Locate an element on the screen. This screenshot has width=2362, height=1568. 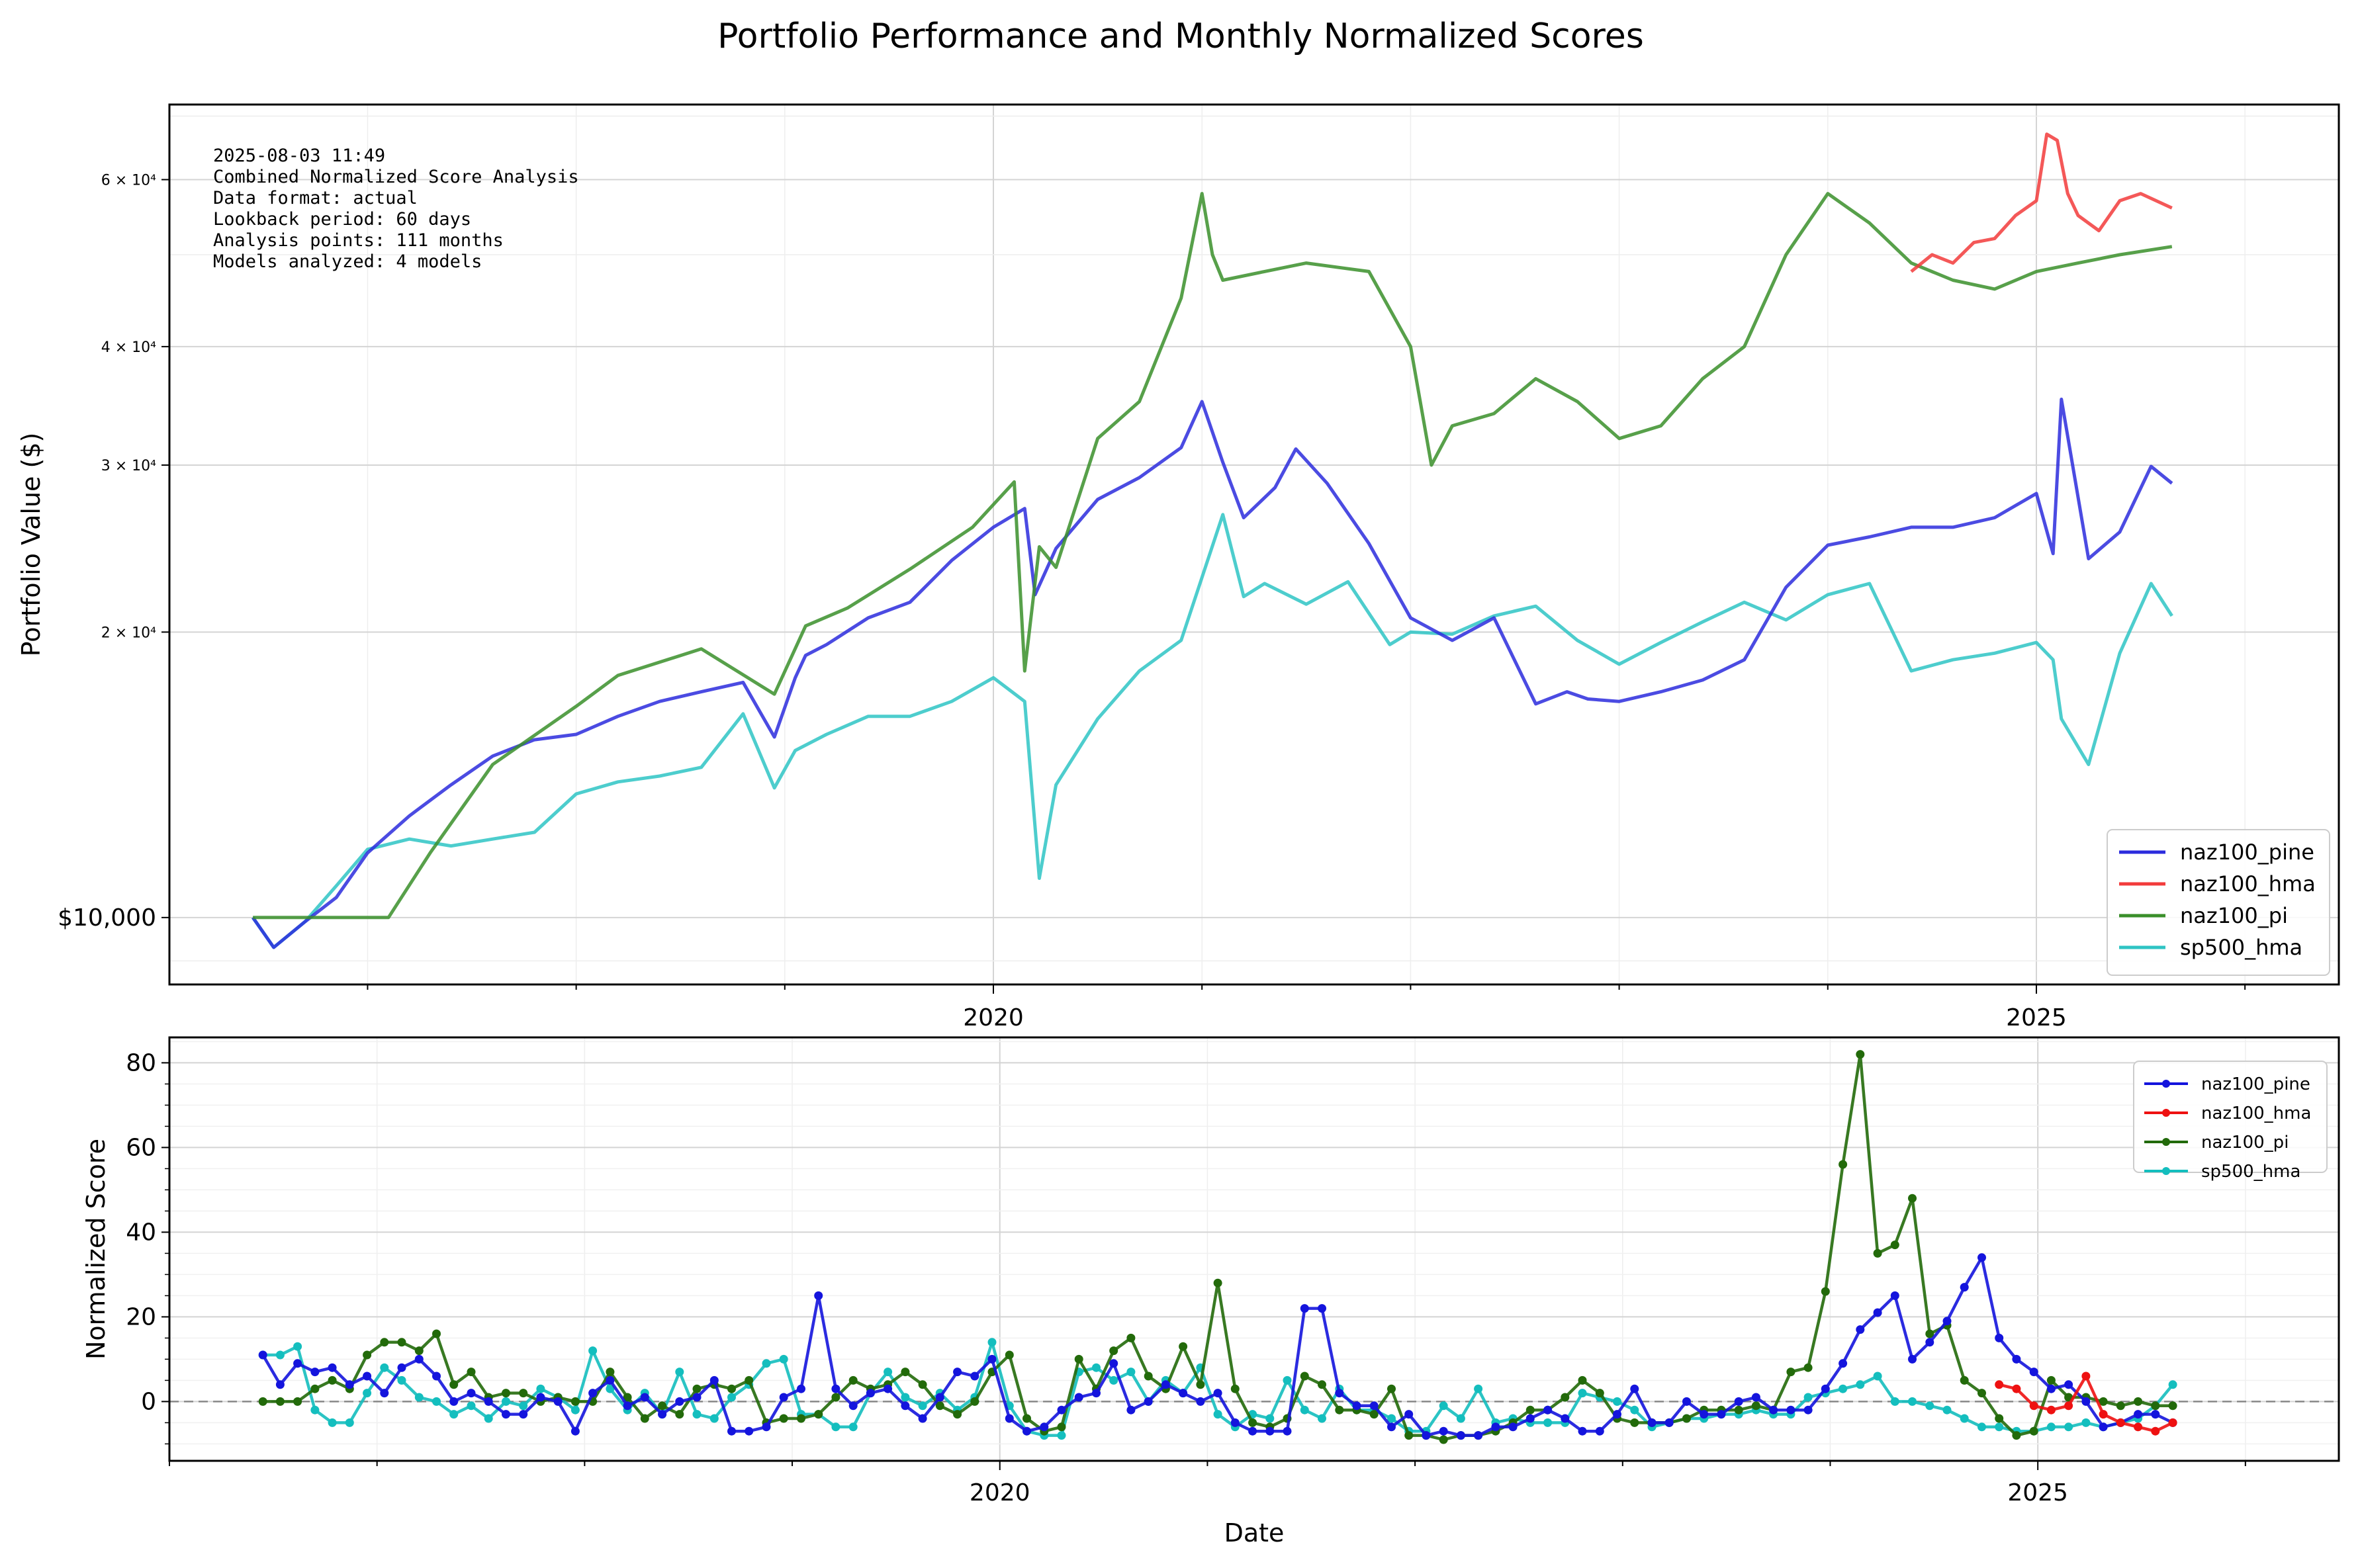
score-x-tick-label: 2025 is located at coordinates (2037, 1493).